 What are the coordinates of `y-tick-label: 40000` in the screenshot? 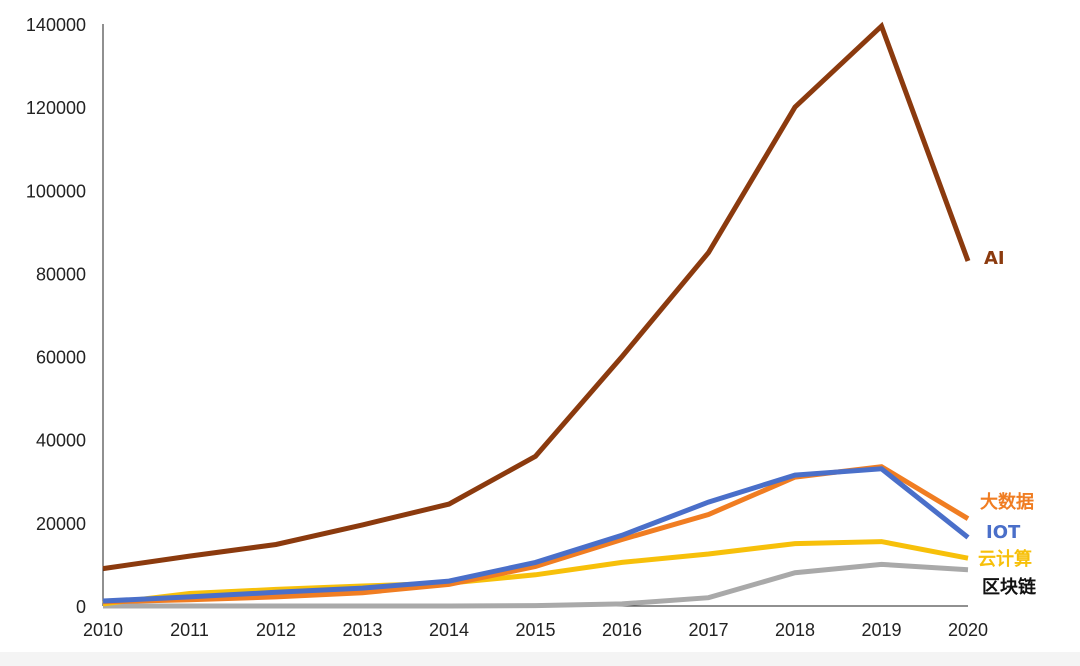 It's located at (61, 441).